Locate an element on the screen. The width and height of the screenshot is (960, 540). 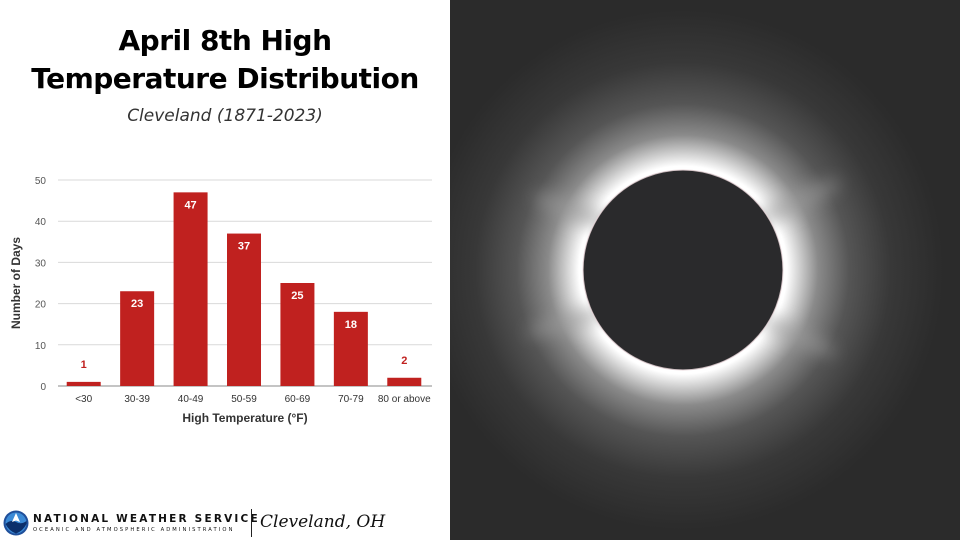
x-tick-label: 70-79 is located at coordinates (351, 399).